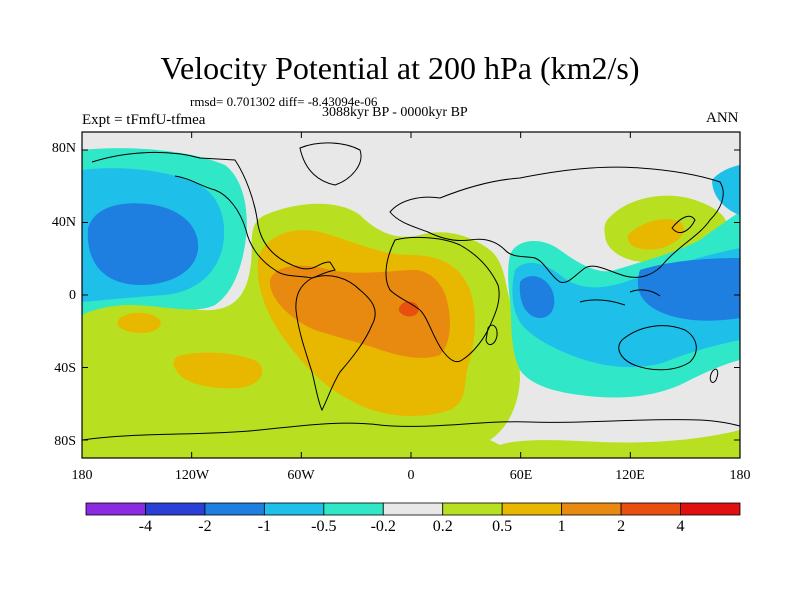 The width and height of the screenshot is (800, 600). What do you see at coordinates (395, 112) in the screenshot?
I see `time-period-label: 3088kyr BP - 0000kyr BP` at bounding box center [395, 112].